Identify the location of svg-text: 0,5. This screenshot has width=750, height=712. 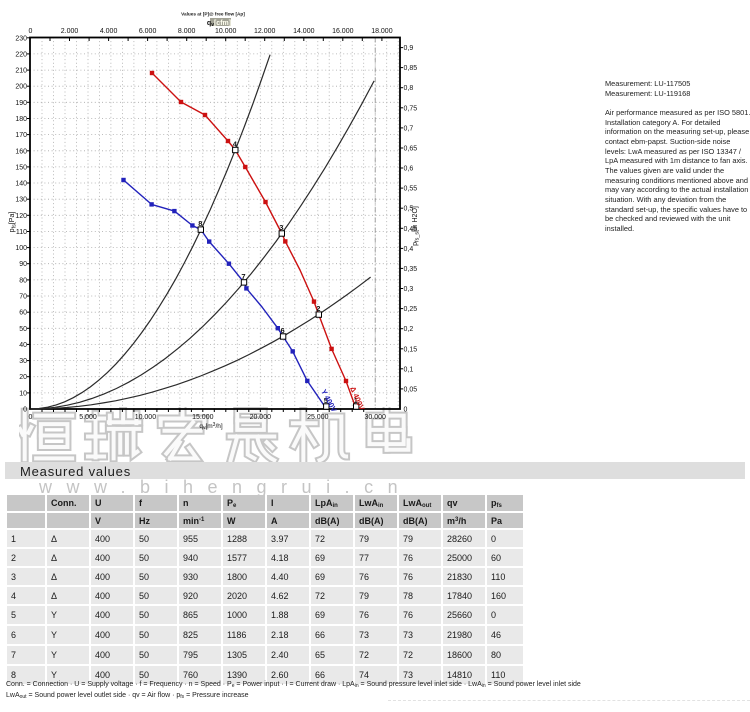
(409, 209).